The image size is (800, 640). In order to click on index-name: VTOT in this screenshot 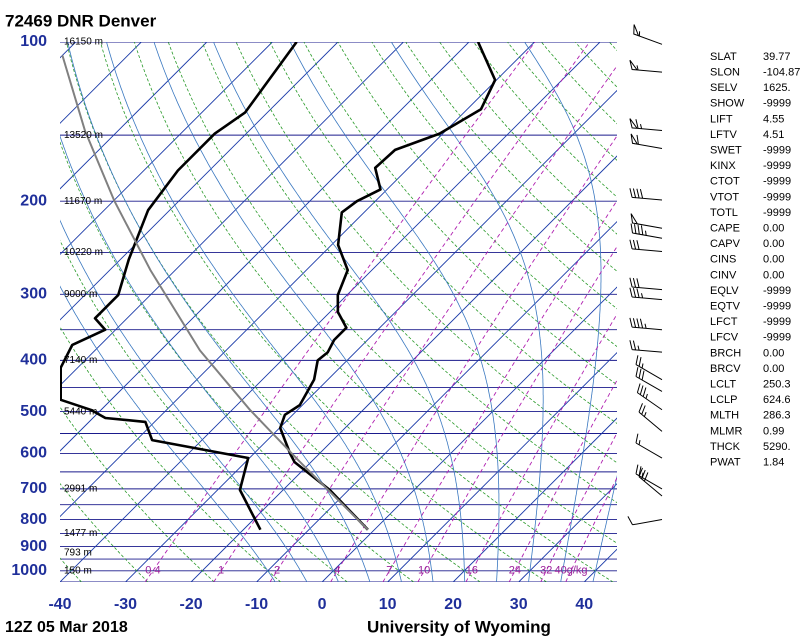, I will do `click(724, 197)`.